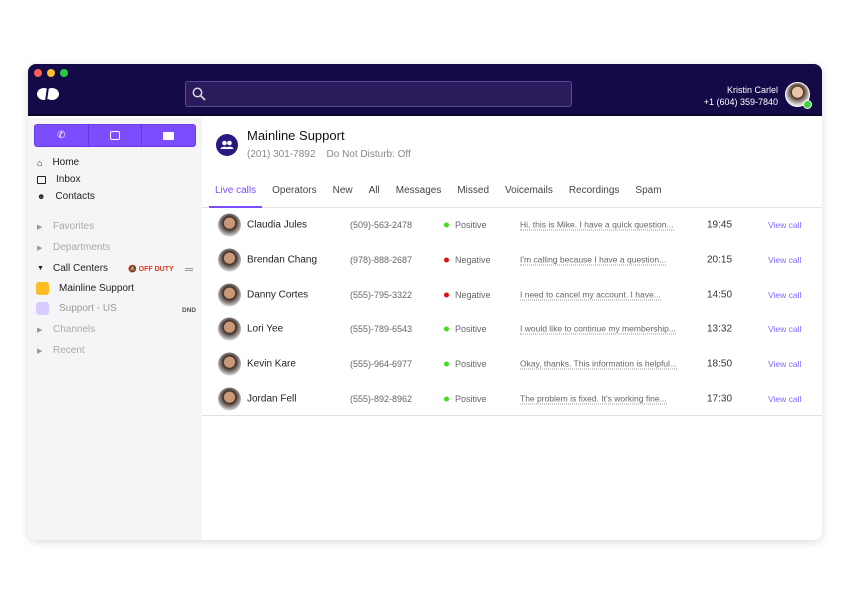 Image resolution: width=850 pixels, height=602 pixels. Describe the element at coordinates (64, 73) in the screenshot. I see `maximize-window-button` at that location.